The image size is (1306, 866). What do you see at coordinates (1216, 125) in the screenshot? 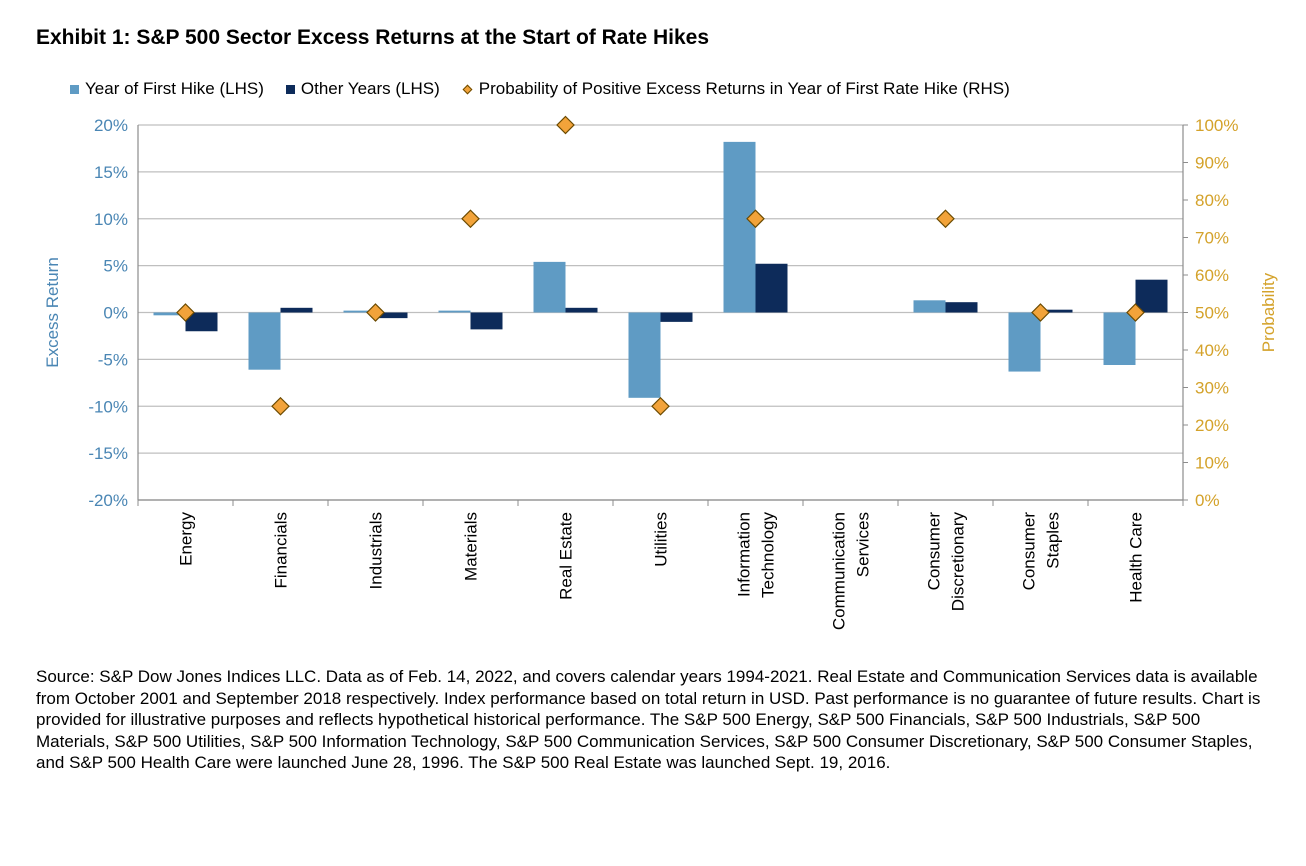
I see `y-right-tick-label: 100%` at bounding box center [1216, 125].